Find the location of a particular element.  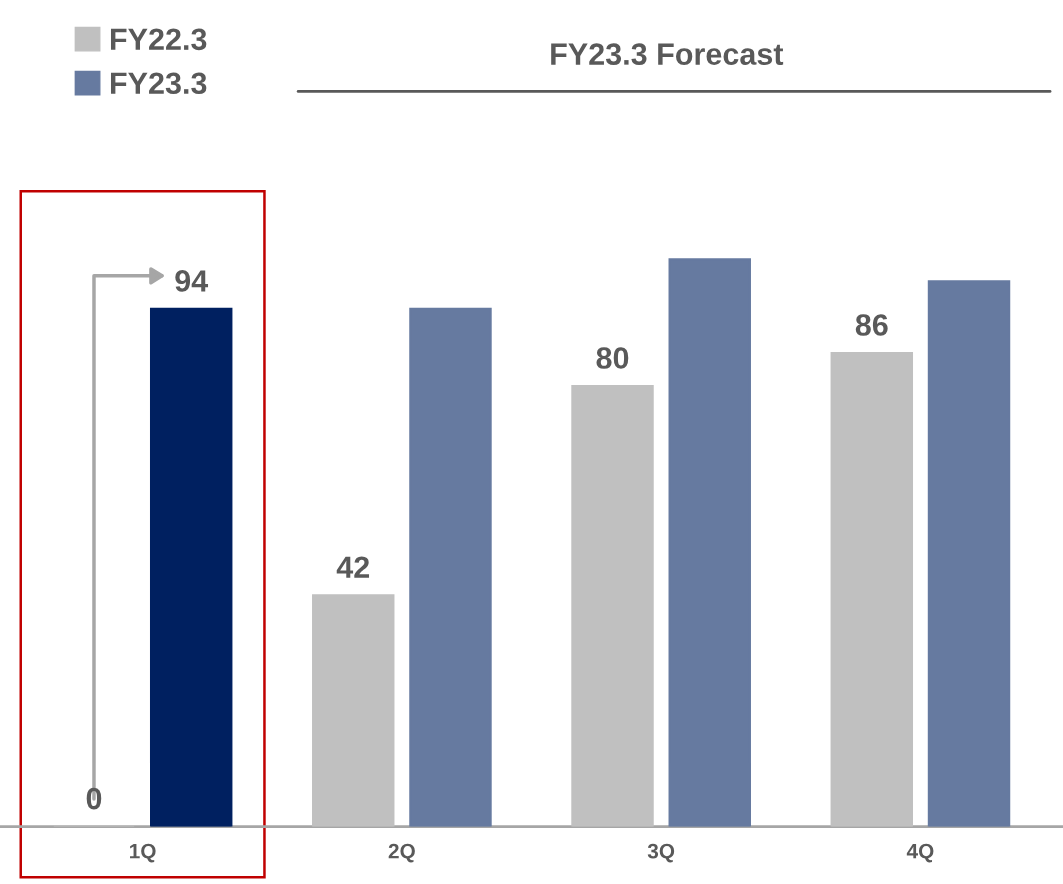

legend-label: FY22.3 is located at coordinates (158, 39).